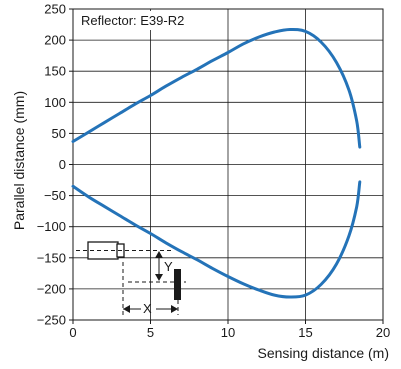 This screenshot has width=401, height=369. Describe the element at coordinates (72, 332) in the screenshot. I see `x-tick-label: 0` at that location.